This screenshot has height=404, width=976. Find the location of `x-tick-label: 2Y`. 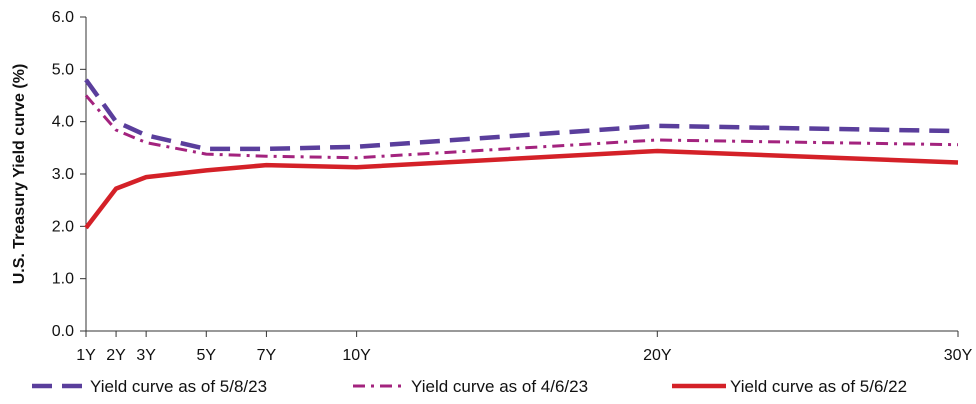

x-tick-label: 2Y is located at coordinates (116, 355).